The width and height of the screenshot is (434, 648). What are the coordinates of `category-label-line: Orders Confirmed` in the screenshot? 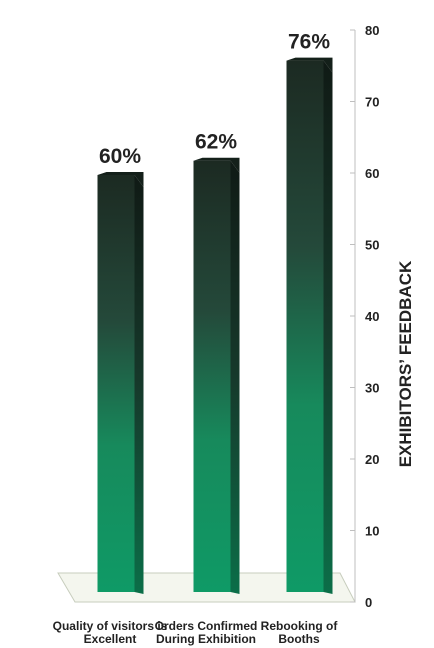 It's located at (206, 626).